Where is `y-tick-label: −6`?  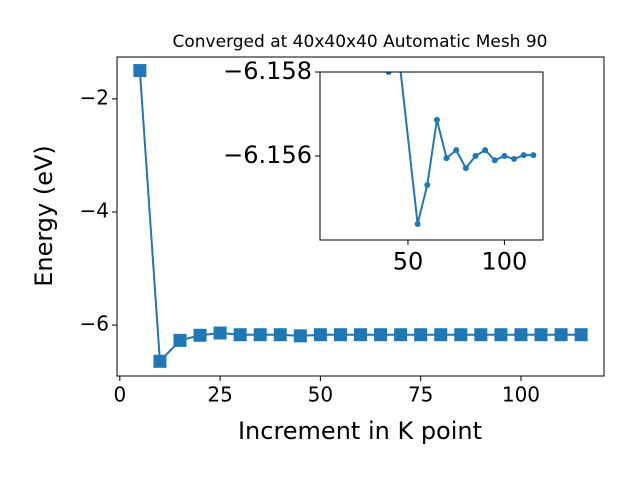
y-tick-label: −6 is located at coordinates (94, 324).